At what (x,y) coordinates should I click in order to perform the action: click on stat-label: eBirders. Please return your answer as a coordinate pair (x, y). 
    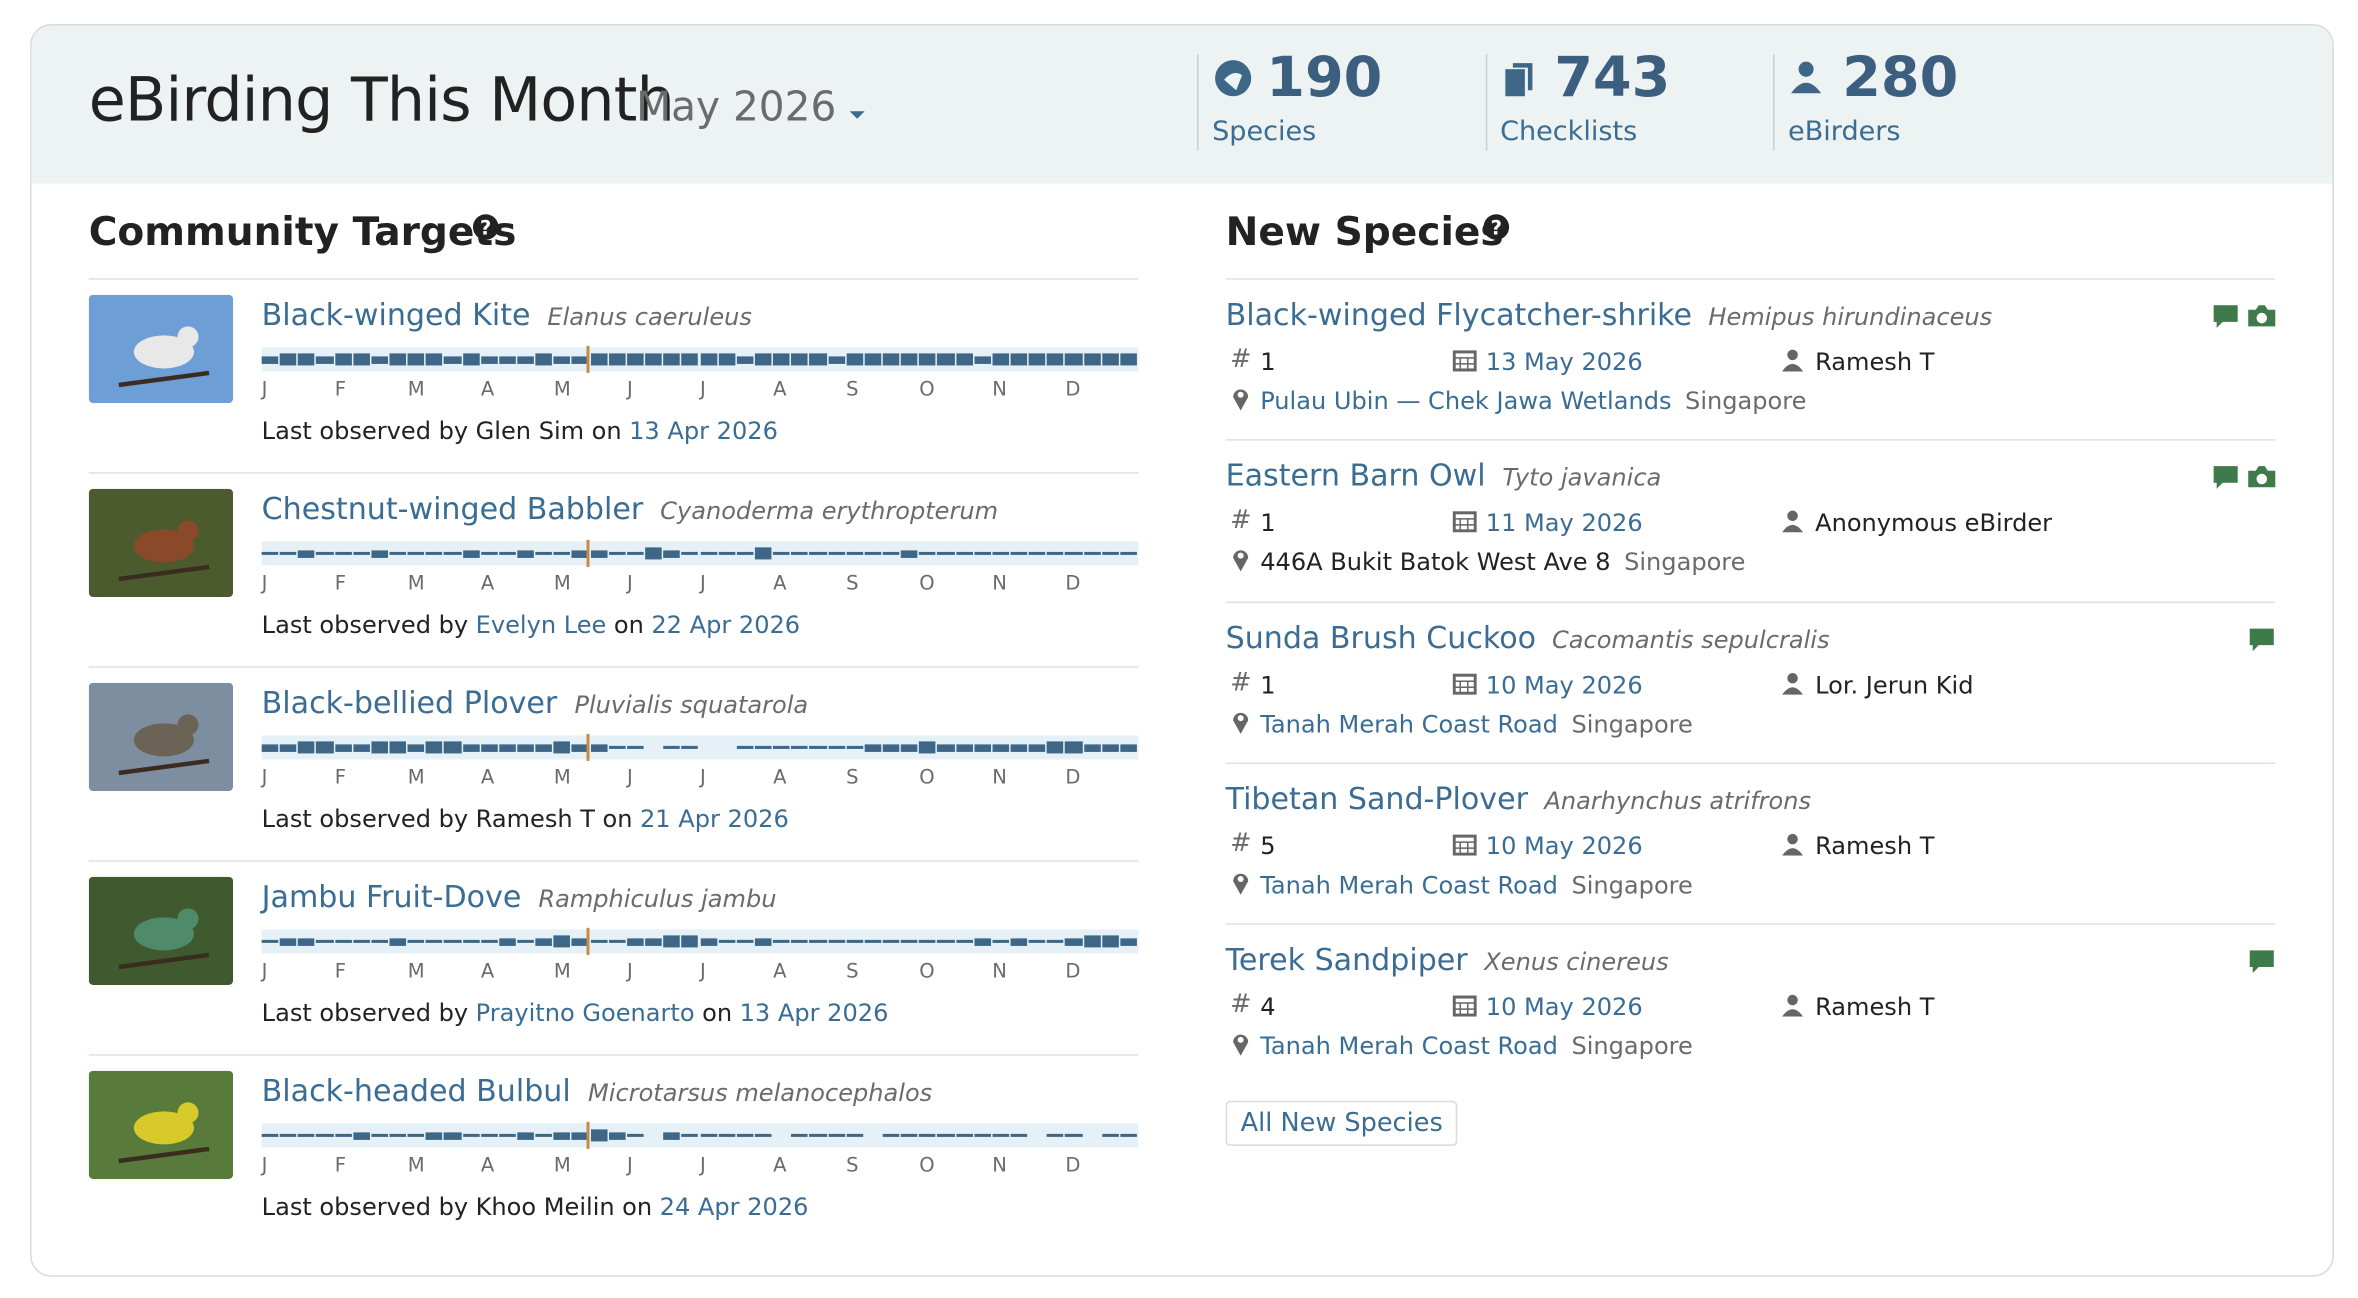
    Looking at the image, I should click on (1844, 131).